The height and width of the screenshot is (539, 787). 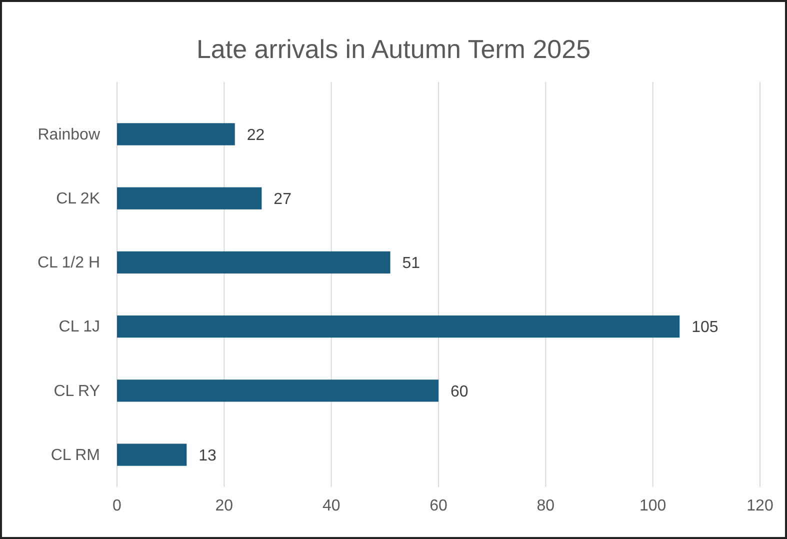 What do you see at coordinates (545, 505) in the screenshot?
I see `x-tick-label: 80` at bounding box center [545, 505].